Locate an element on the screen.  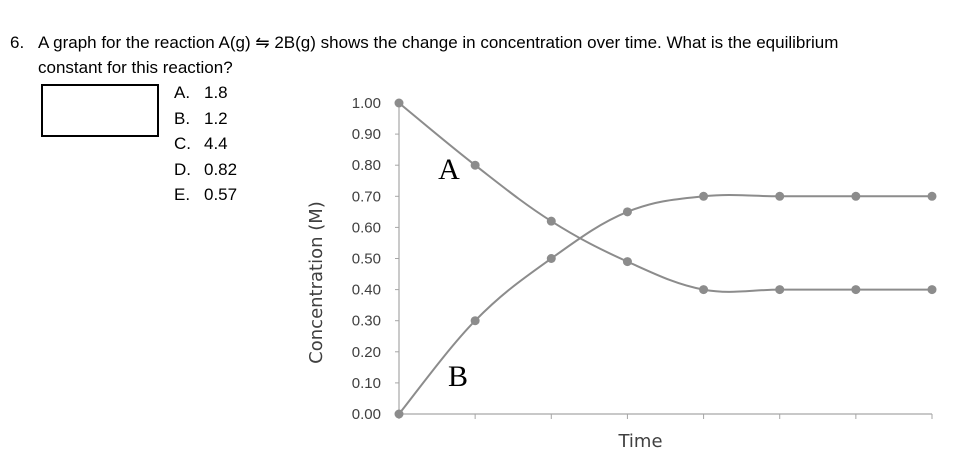
y-tick-label: 0.70 is located at coordinates (366, 196).